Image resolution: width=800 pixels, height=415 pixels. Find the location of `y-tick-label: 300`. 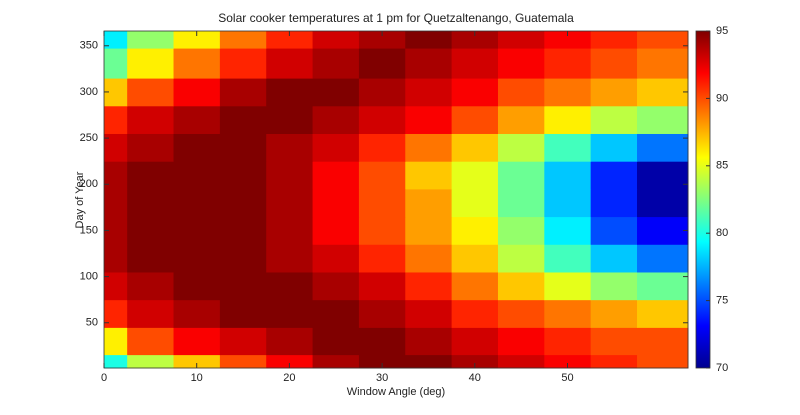

y-tick-label: 300 is located at coordinates (89, 92).